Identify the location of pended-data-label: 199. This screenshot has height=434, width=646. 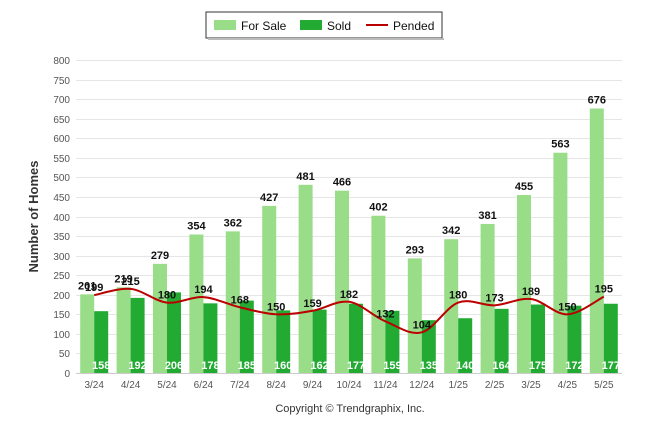
(94, 288).